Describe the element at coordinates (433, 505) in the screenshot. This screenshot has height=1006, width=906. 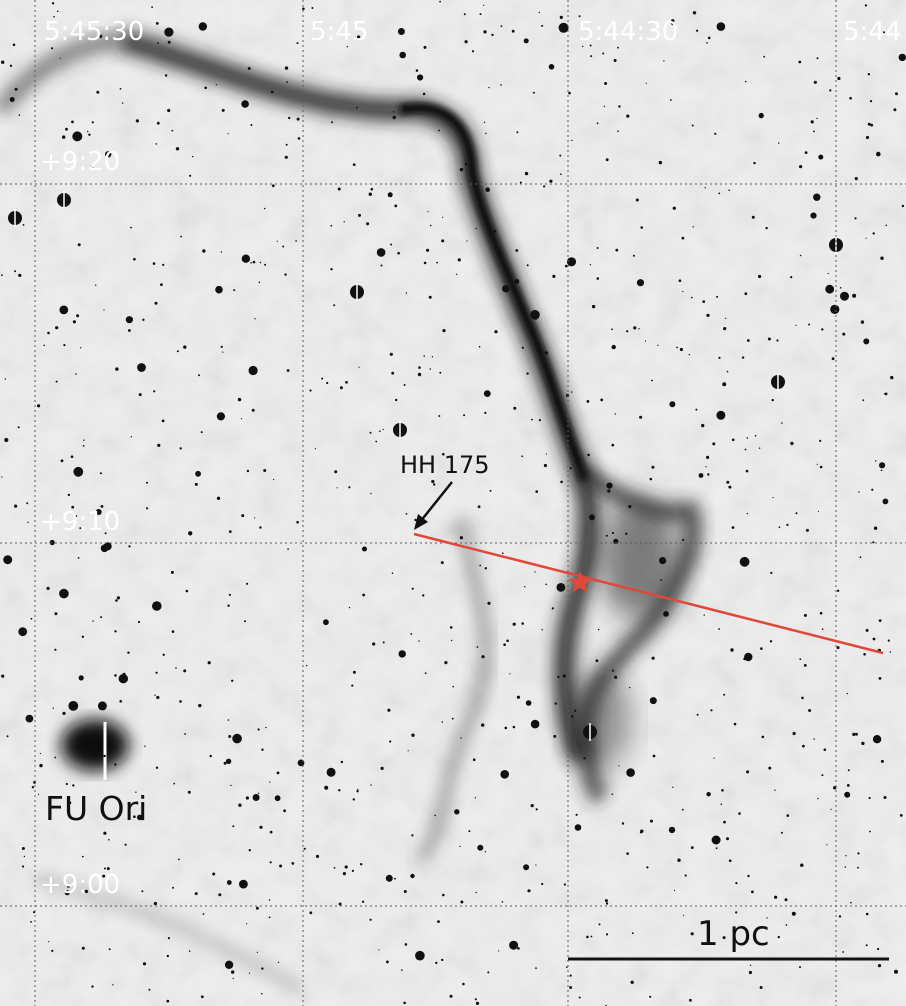
I see `arrow-icon` at that location.